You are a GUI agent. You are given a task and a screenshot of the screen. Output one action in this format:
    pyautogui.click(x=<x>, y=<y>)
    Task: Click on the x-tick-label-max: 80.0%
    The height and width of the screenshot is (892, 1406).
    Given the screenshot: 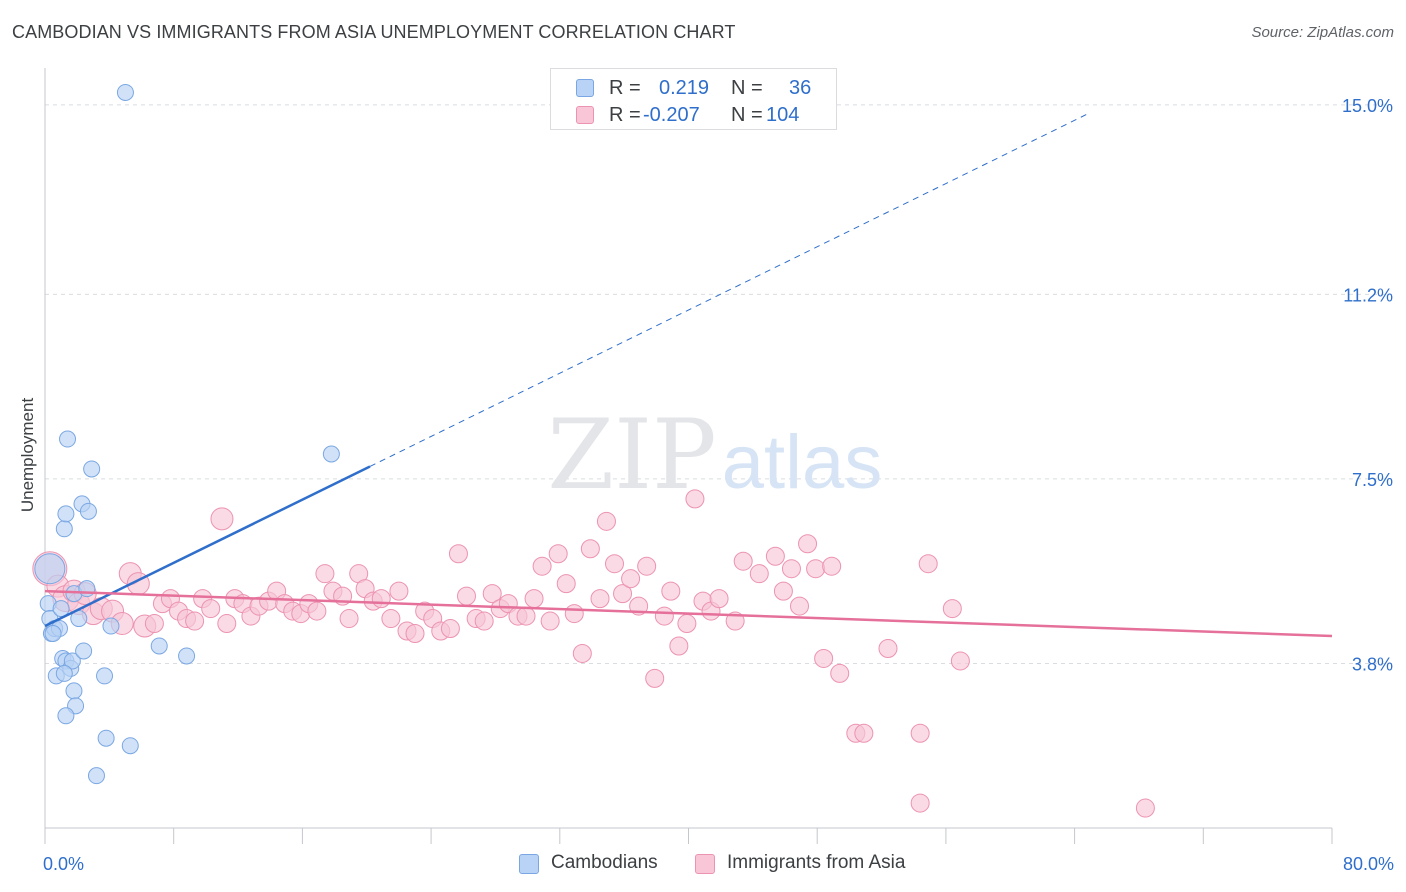 What is the action you would take?
    pyautogui.click(x=1368, y=864)
    